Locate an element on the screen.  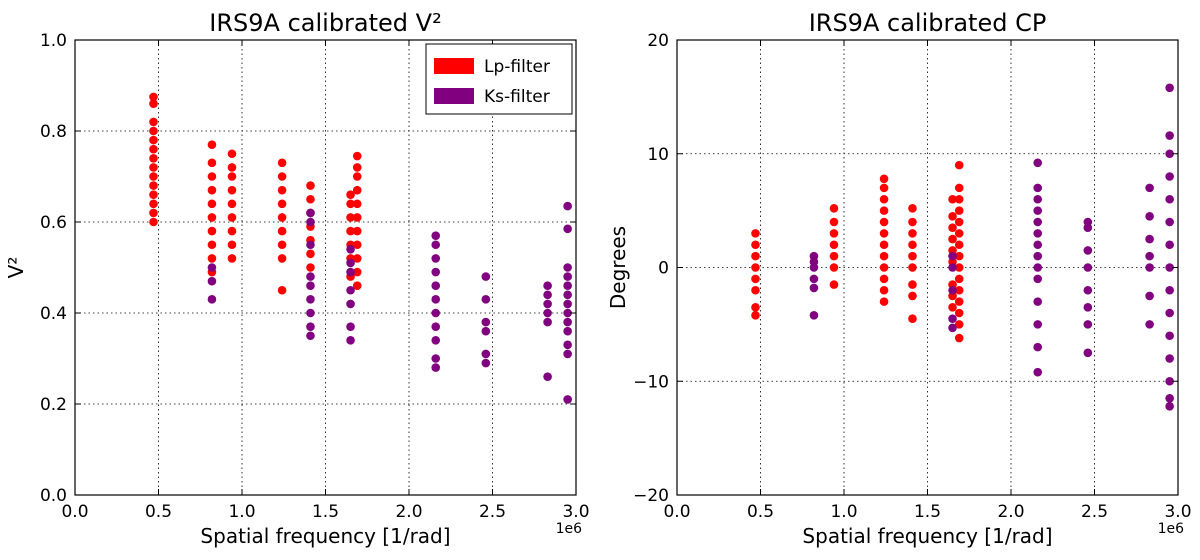
y-tick-label: 0.2 is located at coordinates (53, 405).